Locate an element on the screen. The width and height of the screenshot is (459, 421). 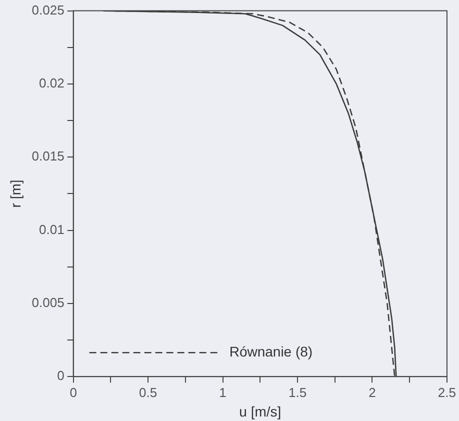
x-tick-label: 0.5 is located at coordinates (148, 392).